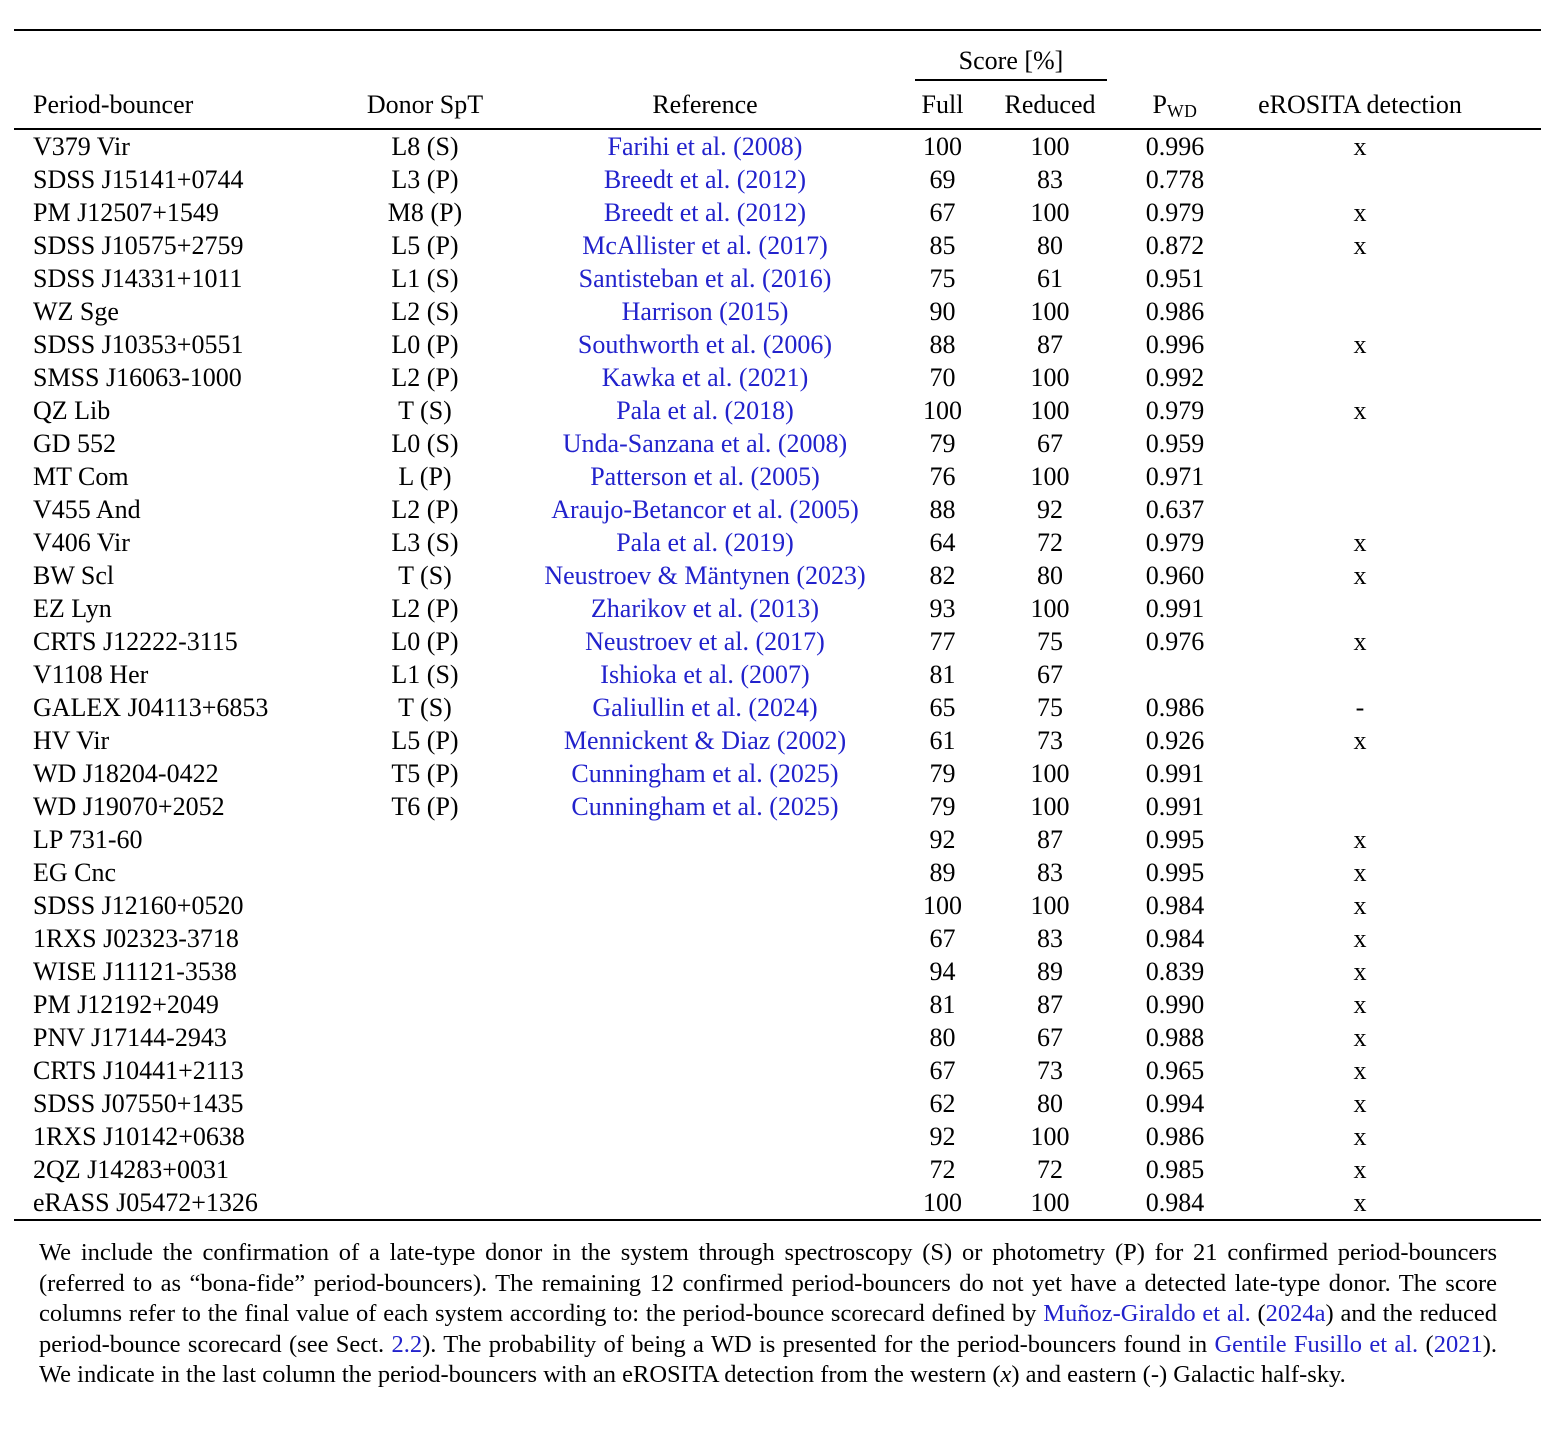 The width and height of the screenshot is (1555, 1443). What do you see at coordinates (1175, 476) in the screenshot?
I see `cell-pwd: 0.971` at bounding box center [1175, 476].